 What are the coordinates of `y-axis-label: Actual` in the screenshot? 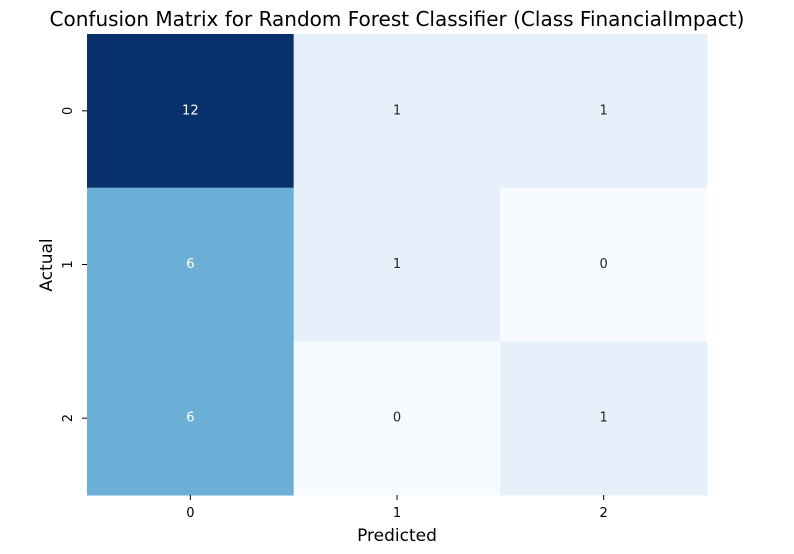 It's located at (47, 264).